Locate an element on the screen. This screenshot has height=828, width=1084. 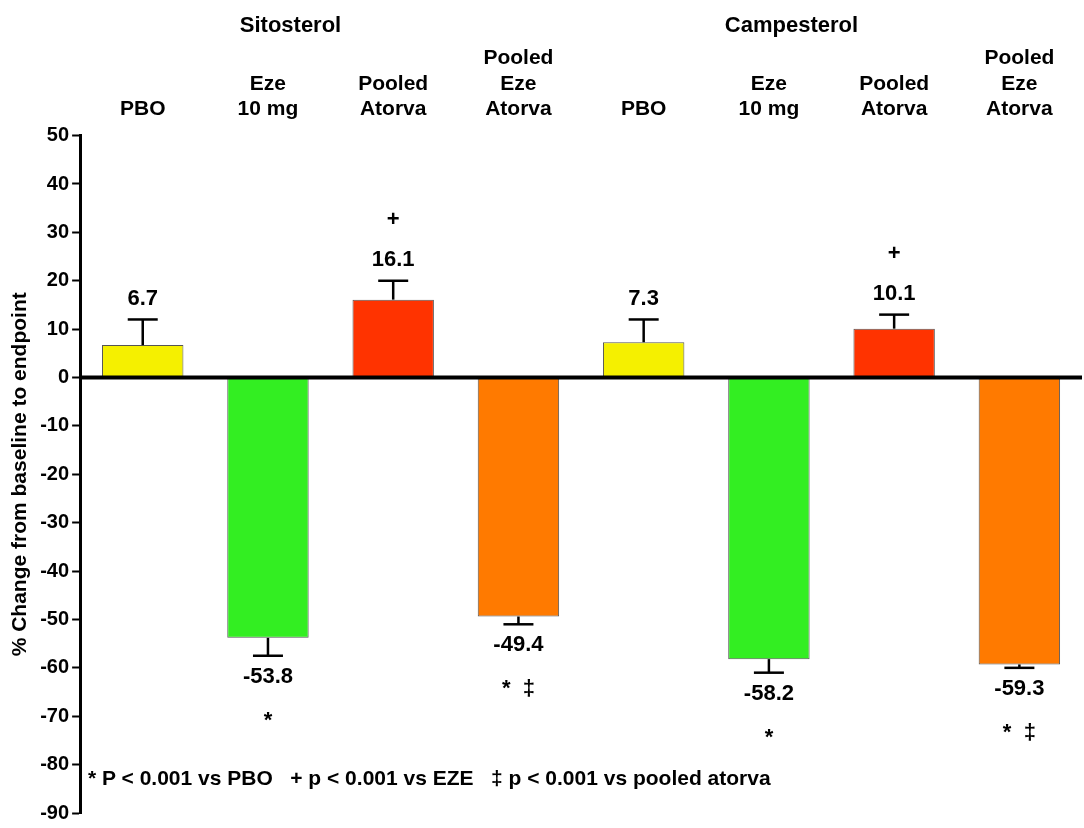
y-tick-label: -80 is located at coordinates (55, 763).